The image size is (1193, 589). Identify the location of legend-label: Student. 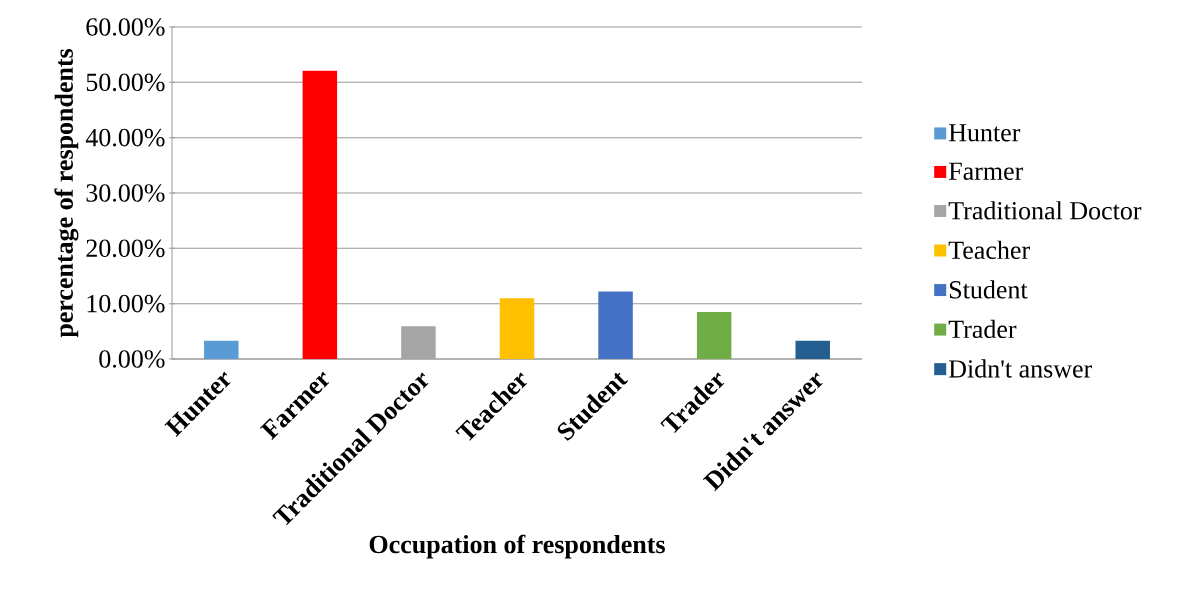
(988, 289).